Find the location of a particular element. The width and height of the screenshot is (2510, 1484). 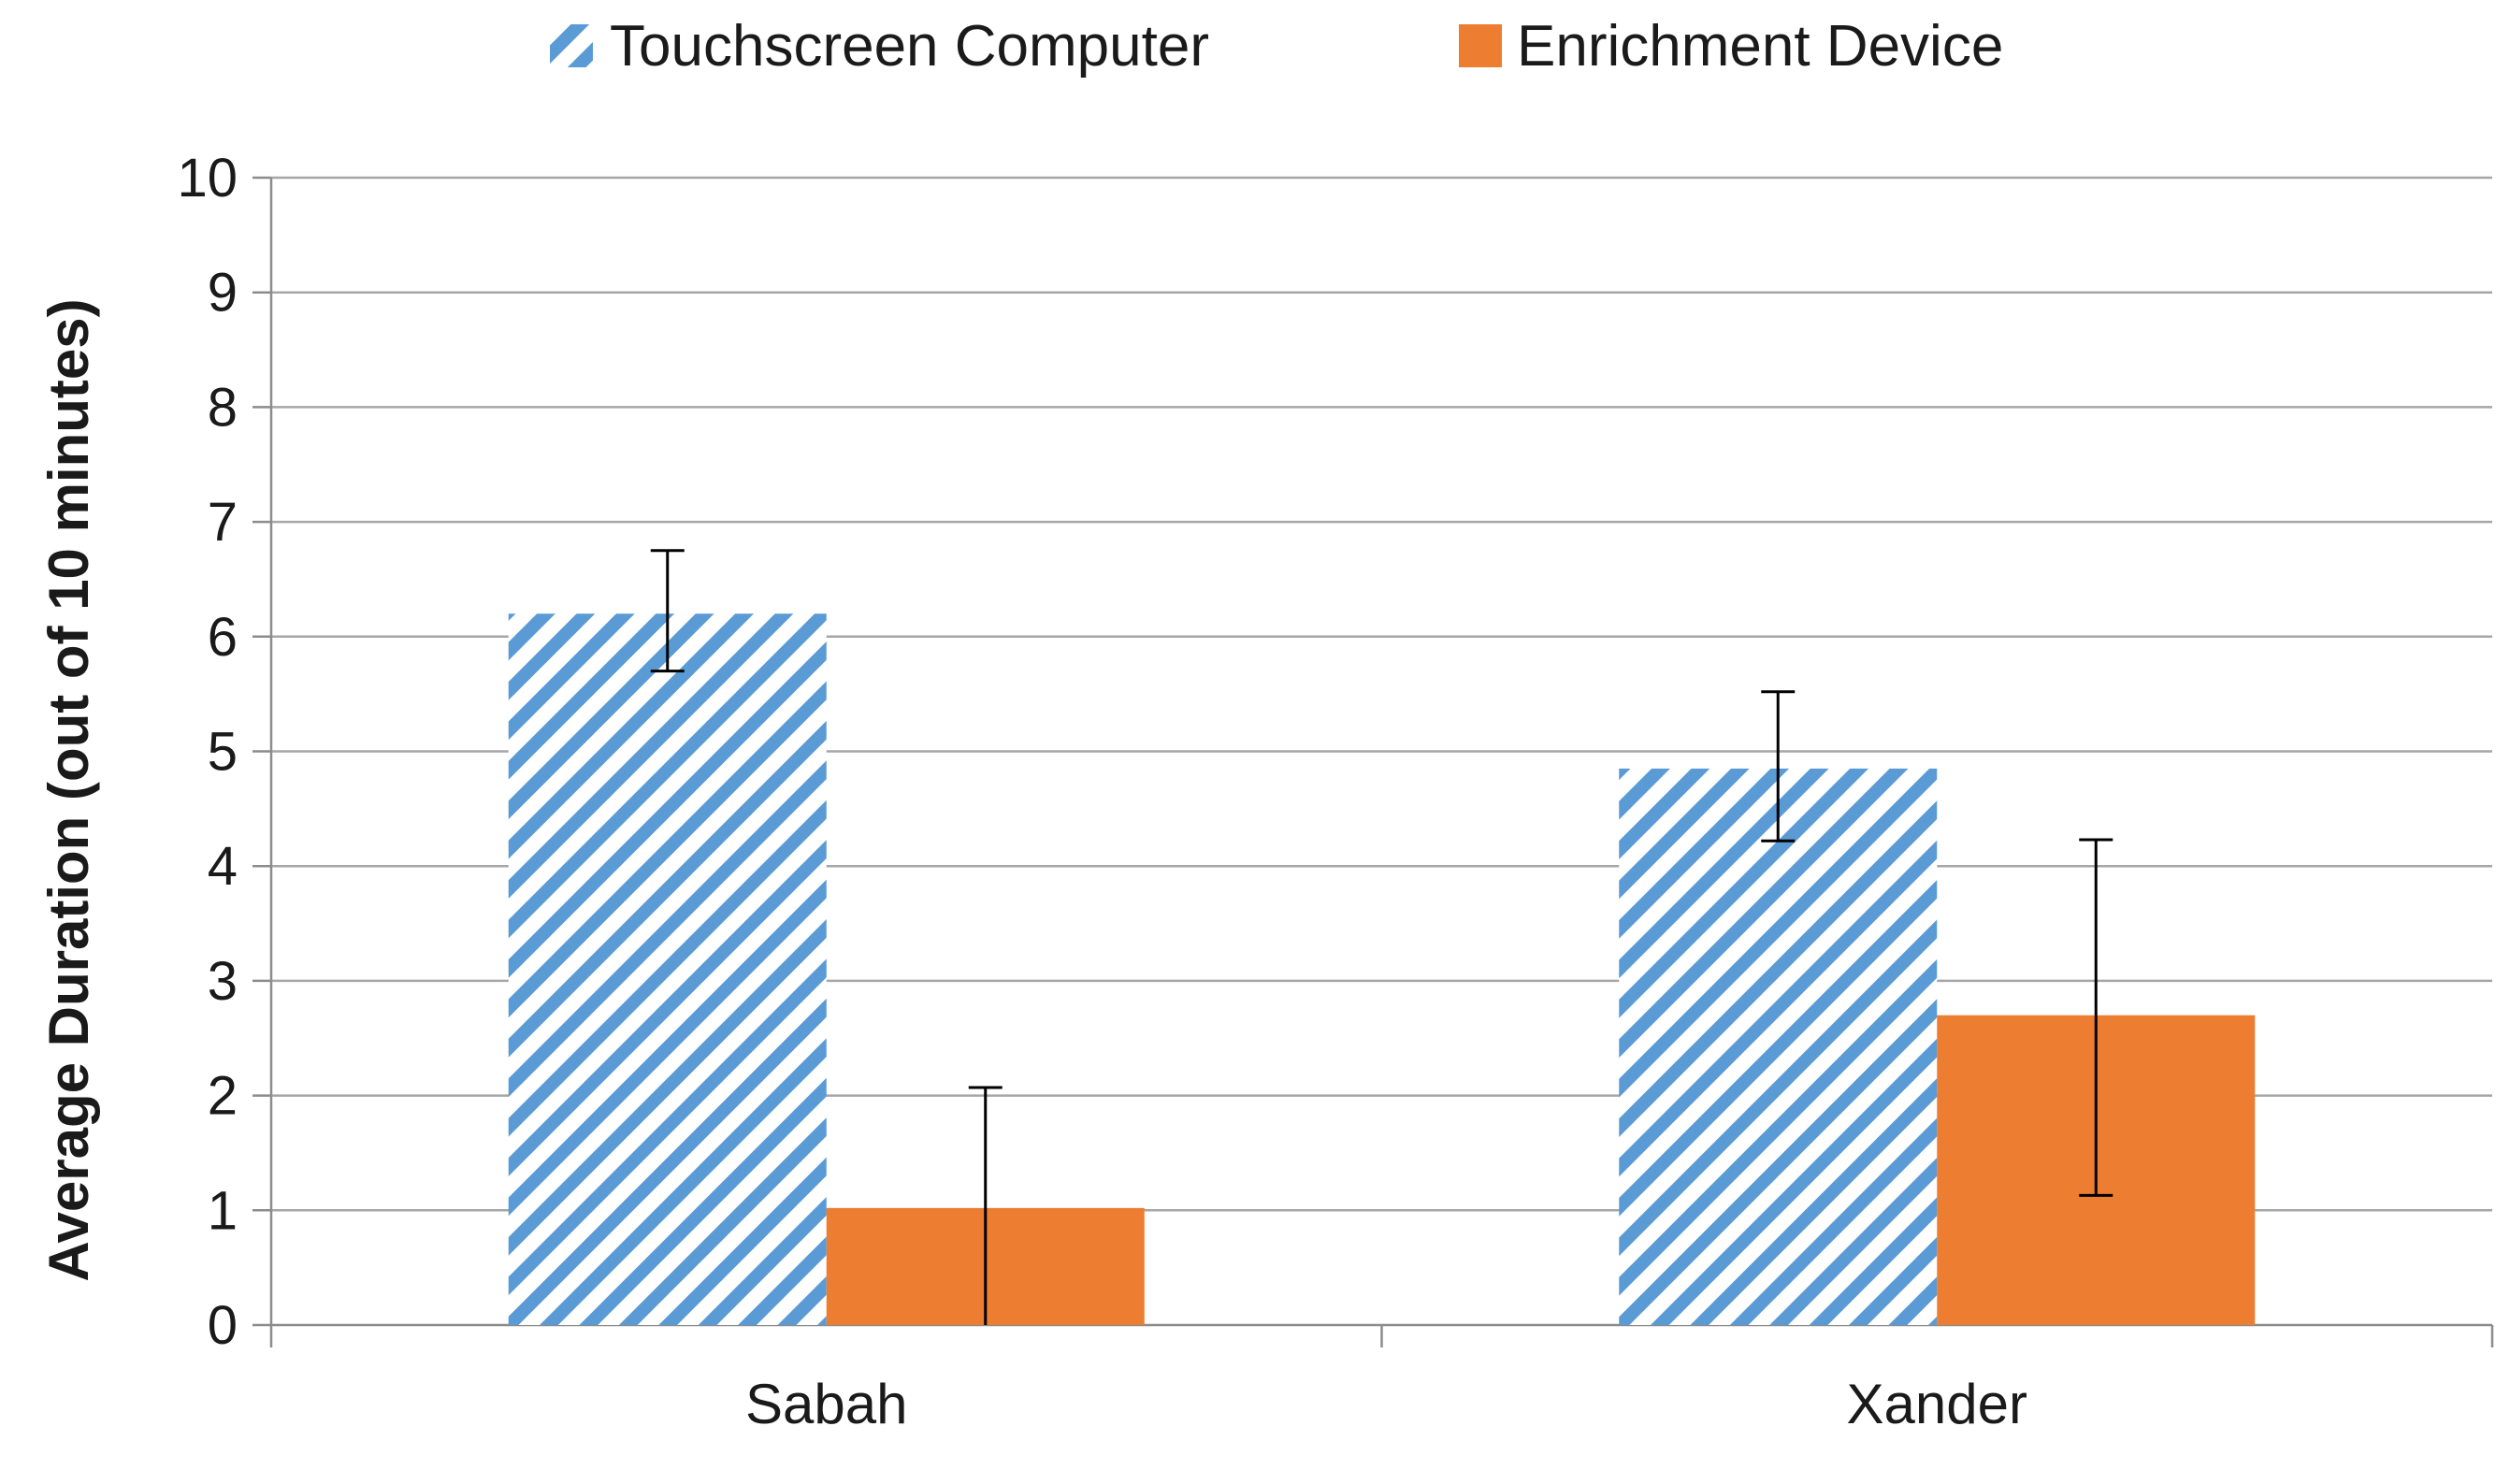

y-tick-label-6: 6 is located at coordinates (223, 637).